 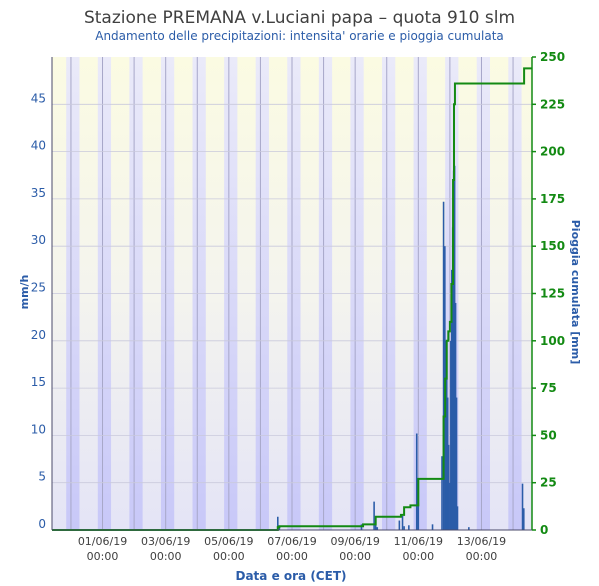 What do you see at coordinates (38, 382) in the screenshot?
I see `y-tick-label-left: 15` at bounding box center [38, 382].